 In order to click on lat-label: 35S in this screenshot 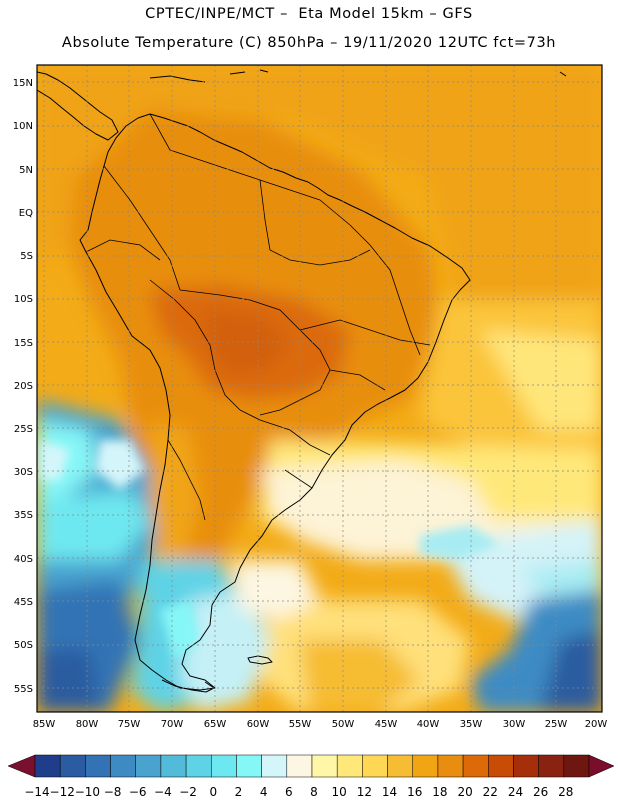, I will do `click(23, 515)`.